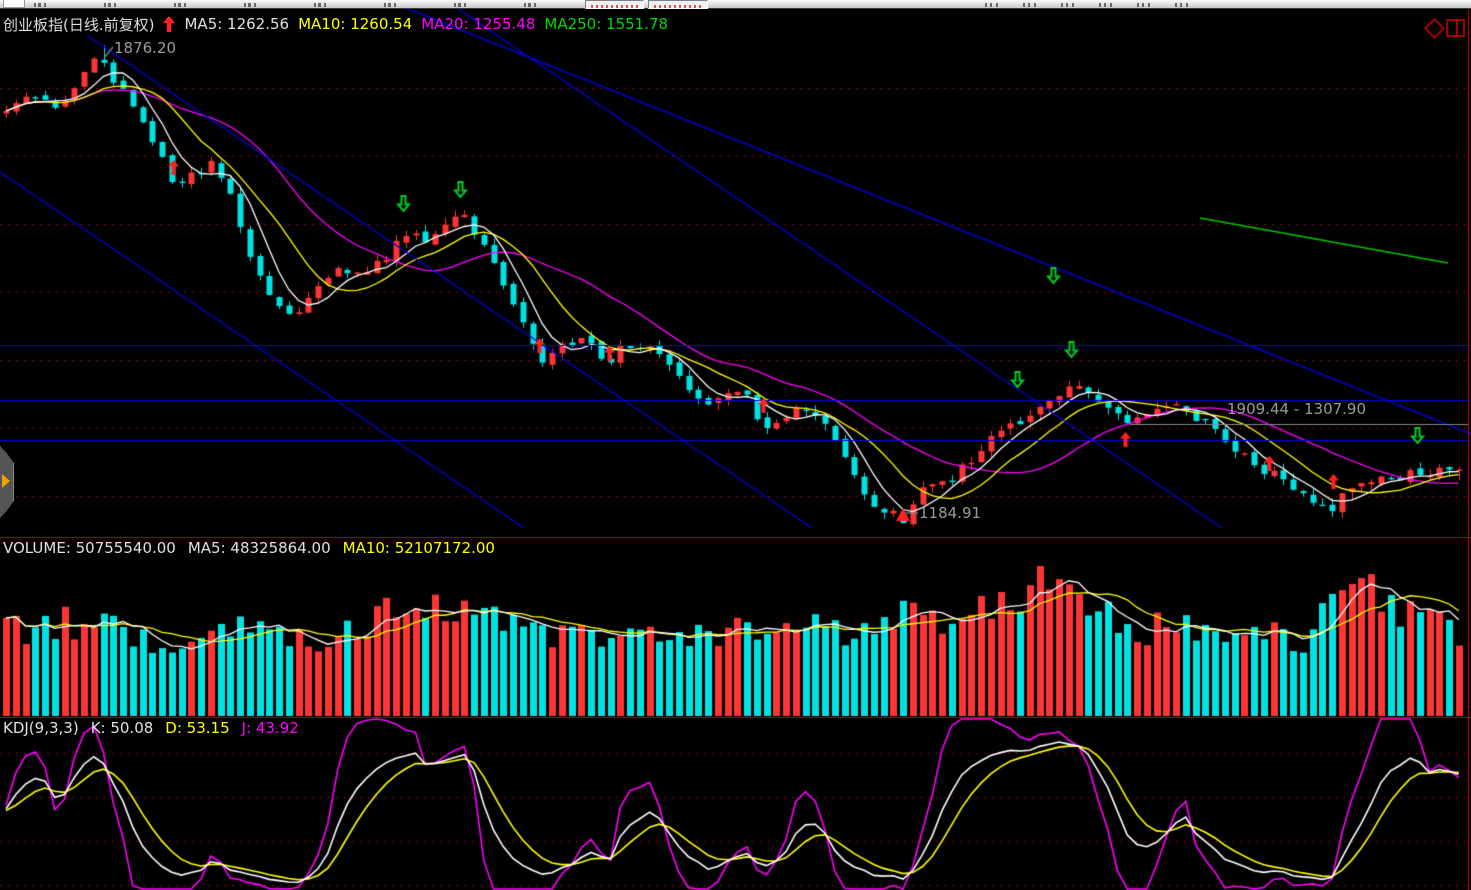 The height and width of the screenshot is (890, 1471). Describe the element at coordinates (237, 24) in the screenshot. I see `ma5-label: MA5: 1262.56` at that location.